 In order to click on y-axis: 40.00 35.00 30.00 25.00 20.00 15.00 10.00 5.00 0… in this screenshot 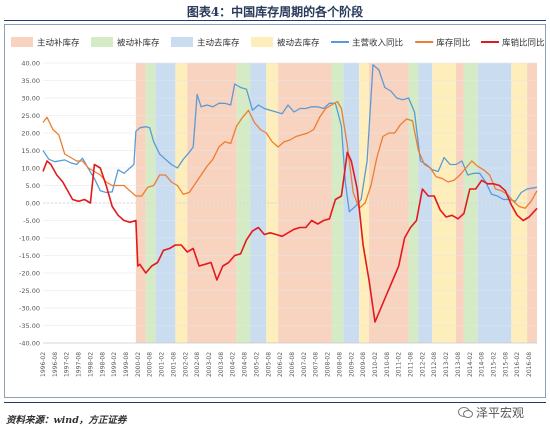, I will do `click(29, 204)`.